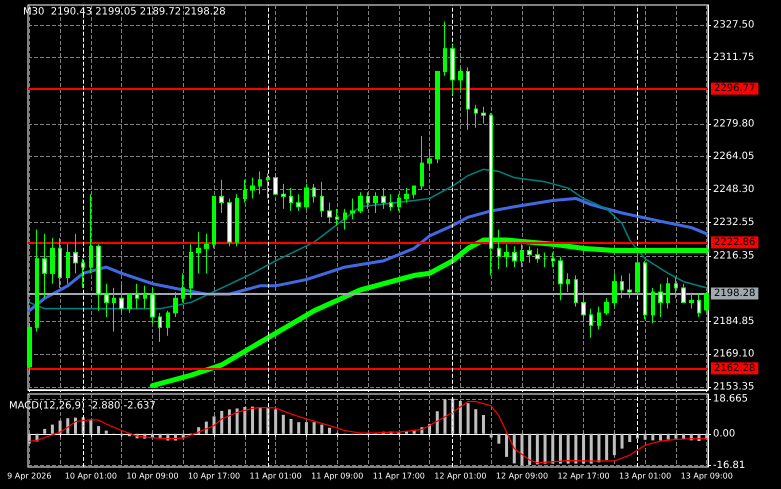  I want to click on ref-line-label: 2296.77, so click(735, 88).